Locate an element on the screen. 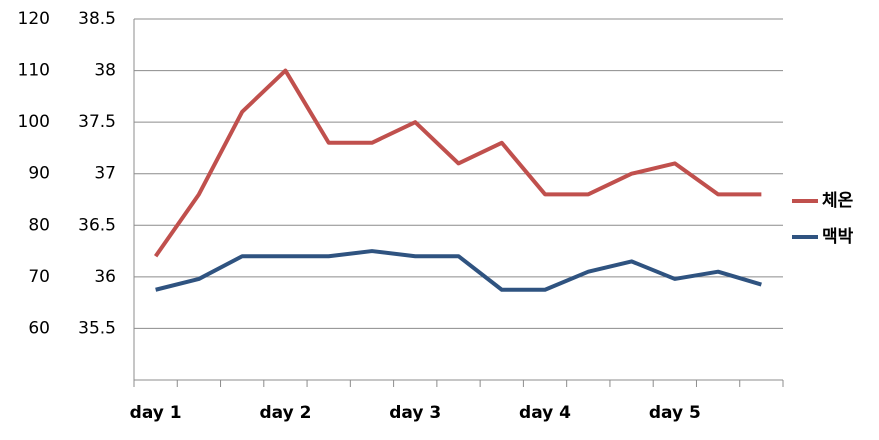 The height and width of the screenshot is (440, 879). x-tick-label: day 3 is located at coordinates (415, 413).